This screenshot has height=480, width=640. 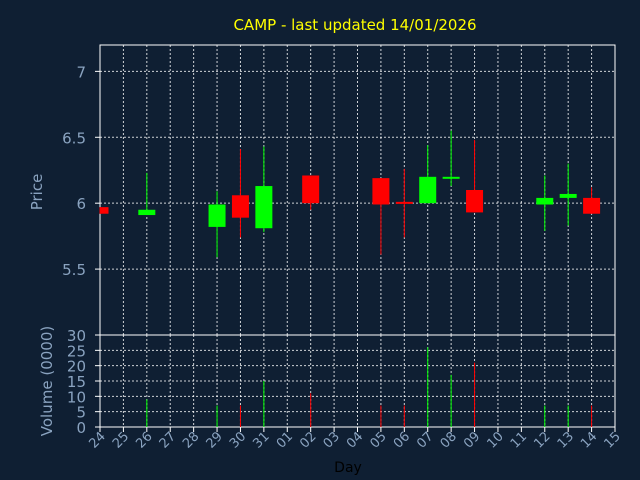 What do you see at coordinates (74, 138) in the screenshot?
I see `price-tick-label: 6.5` at bounding box center [74, 138].